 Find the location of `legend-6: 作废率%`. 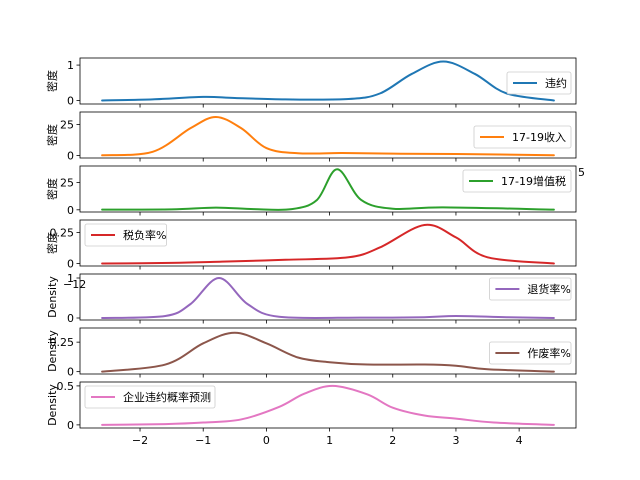

legend-6: 作废率% is located at coordinates (530, 353).